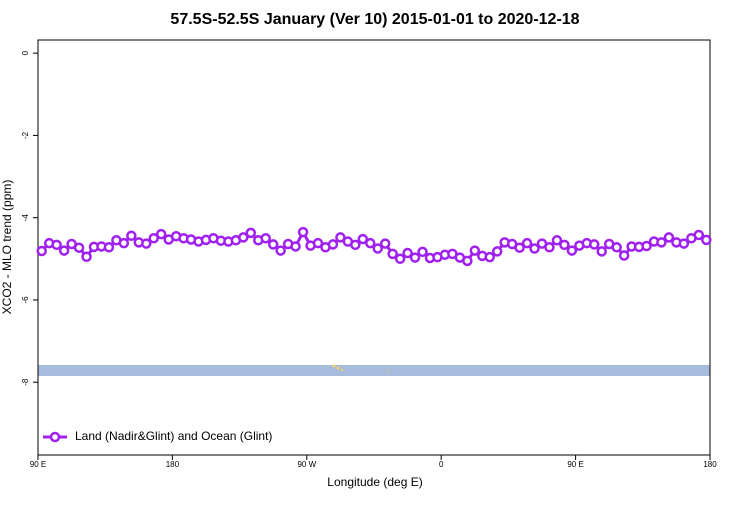 The image size is (750, 505). Describe the element at coordinates (25, 300) in the screenshot. I see `y-tick-label: -6` at that location.